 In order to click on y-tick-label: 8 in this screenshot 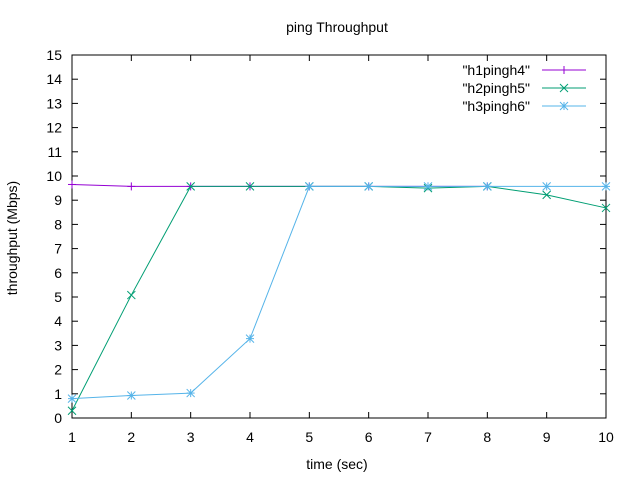, I will do `click(58, 224)`.